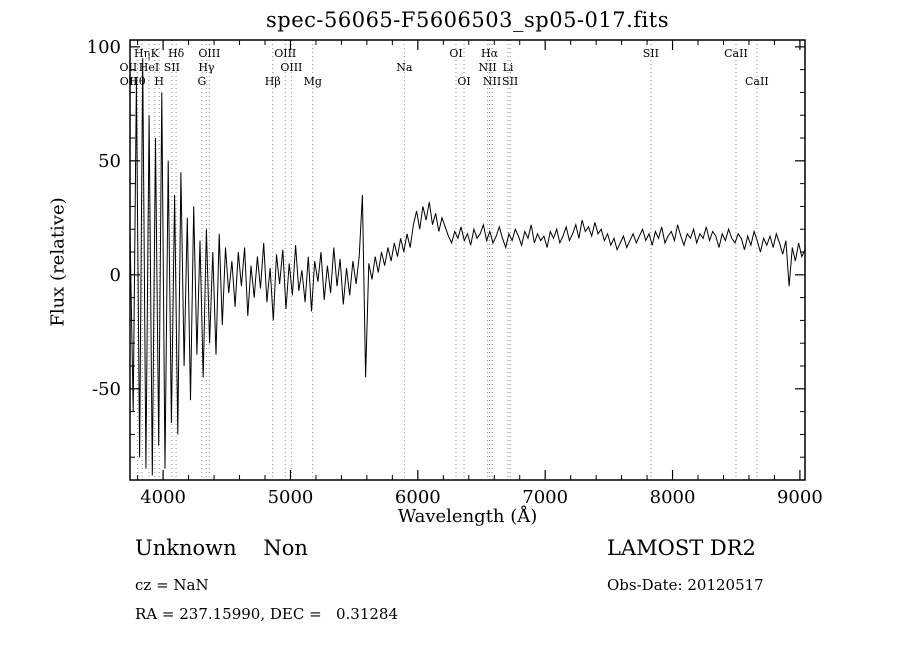  Describe the element at coordinates (404, 67) in the screenshot. I see `spectral-line-label: Na` at that location.